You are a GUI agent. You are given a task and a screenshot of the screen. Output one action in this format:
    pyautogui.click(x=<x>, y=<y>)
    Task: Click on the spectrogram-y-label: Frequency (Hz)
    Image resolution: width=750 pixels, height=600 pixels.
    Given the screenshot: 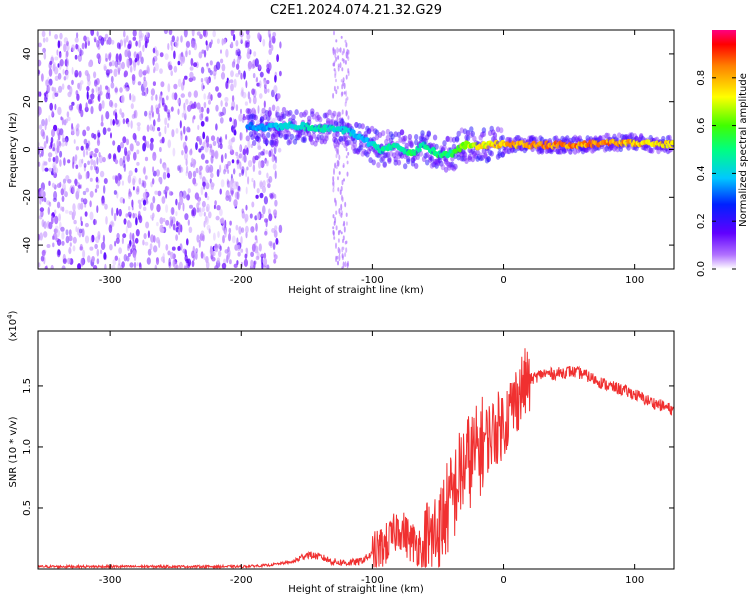 What is the action you would take?
    pyautogui.click(x=13, y=150)
    